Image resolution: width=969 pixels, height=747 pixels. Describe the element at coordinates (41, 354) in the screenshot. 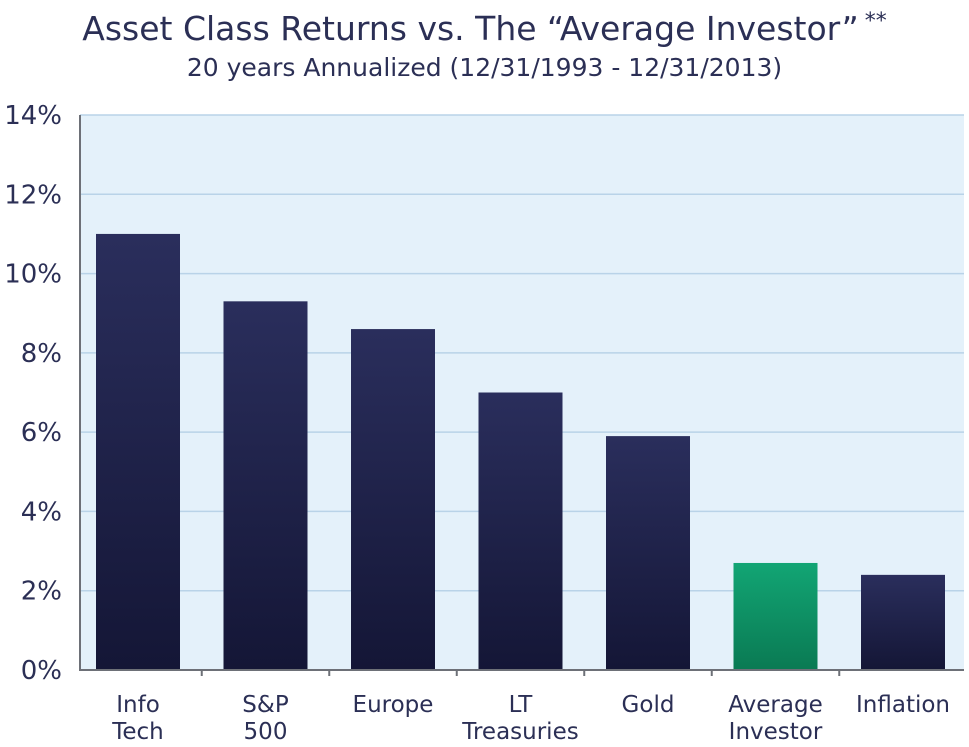

I see `y-tick-label: 8%` at that location.